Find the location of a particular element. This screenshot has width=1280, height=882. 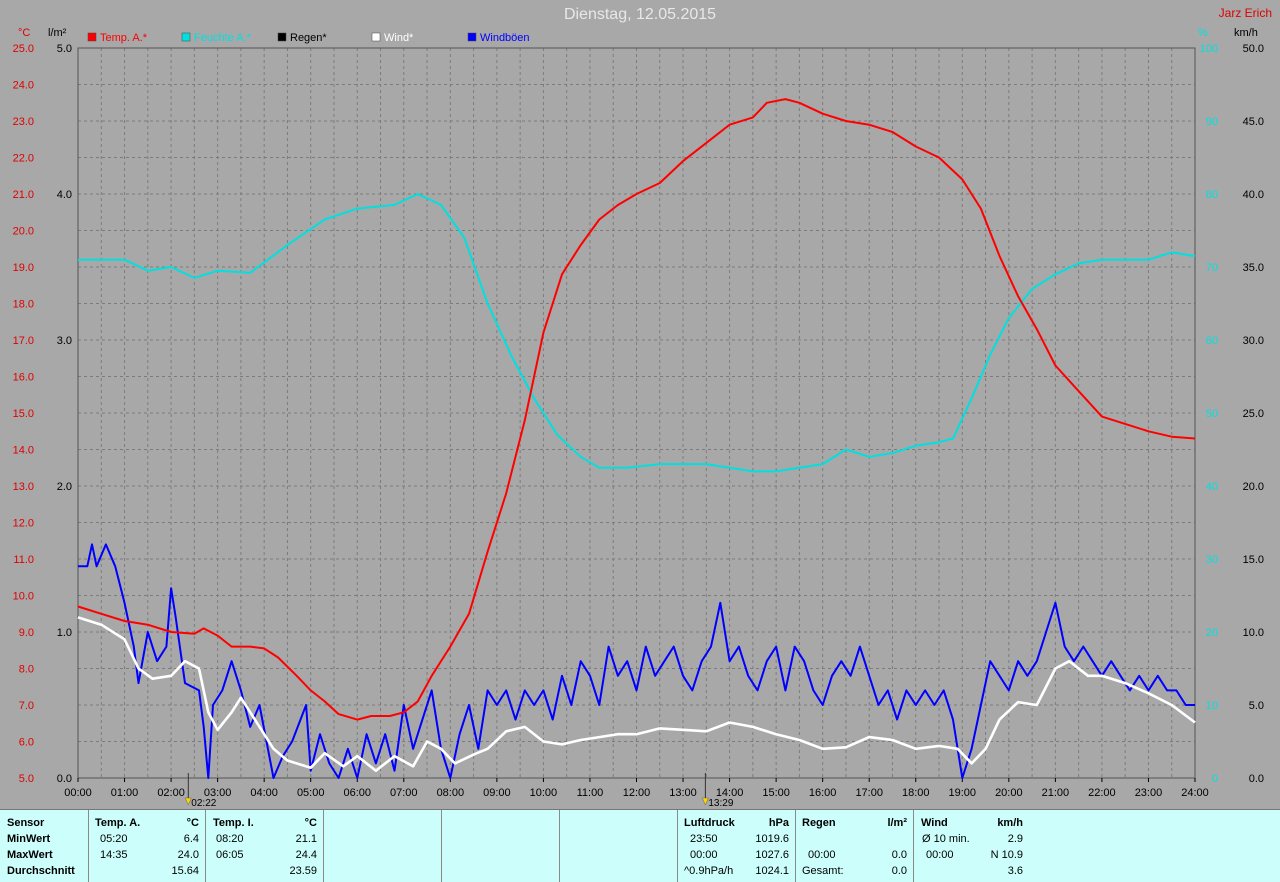

temp-tick-label: 21.0 is located at coordinates (23, 195).